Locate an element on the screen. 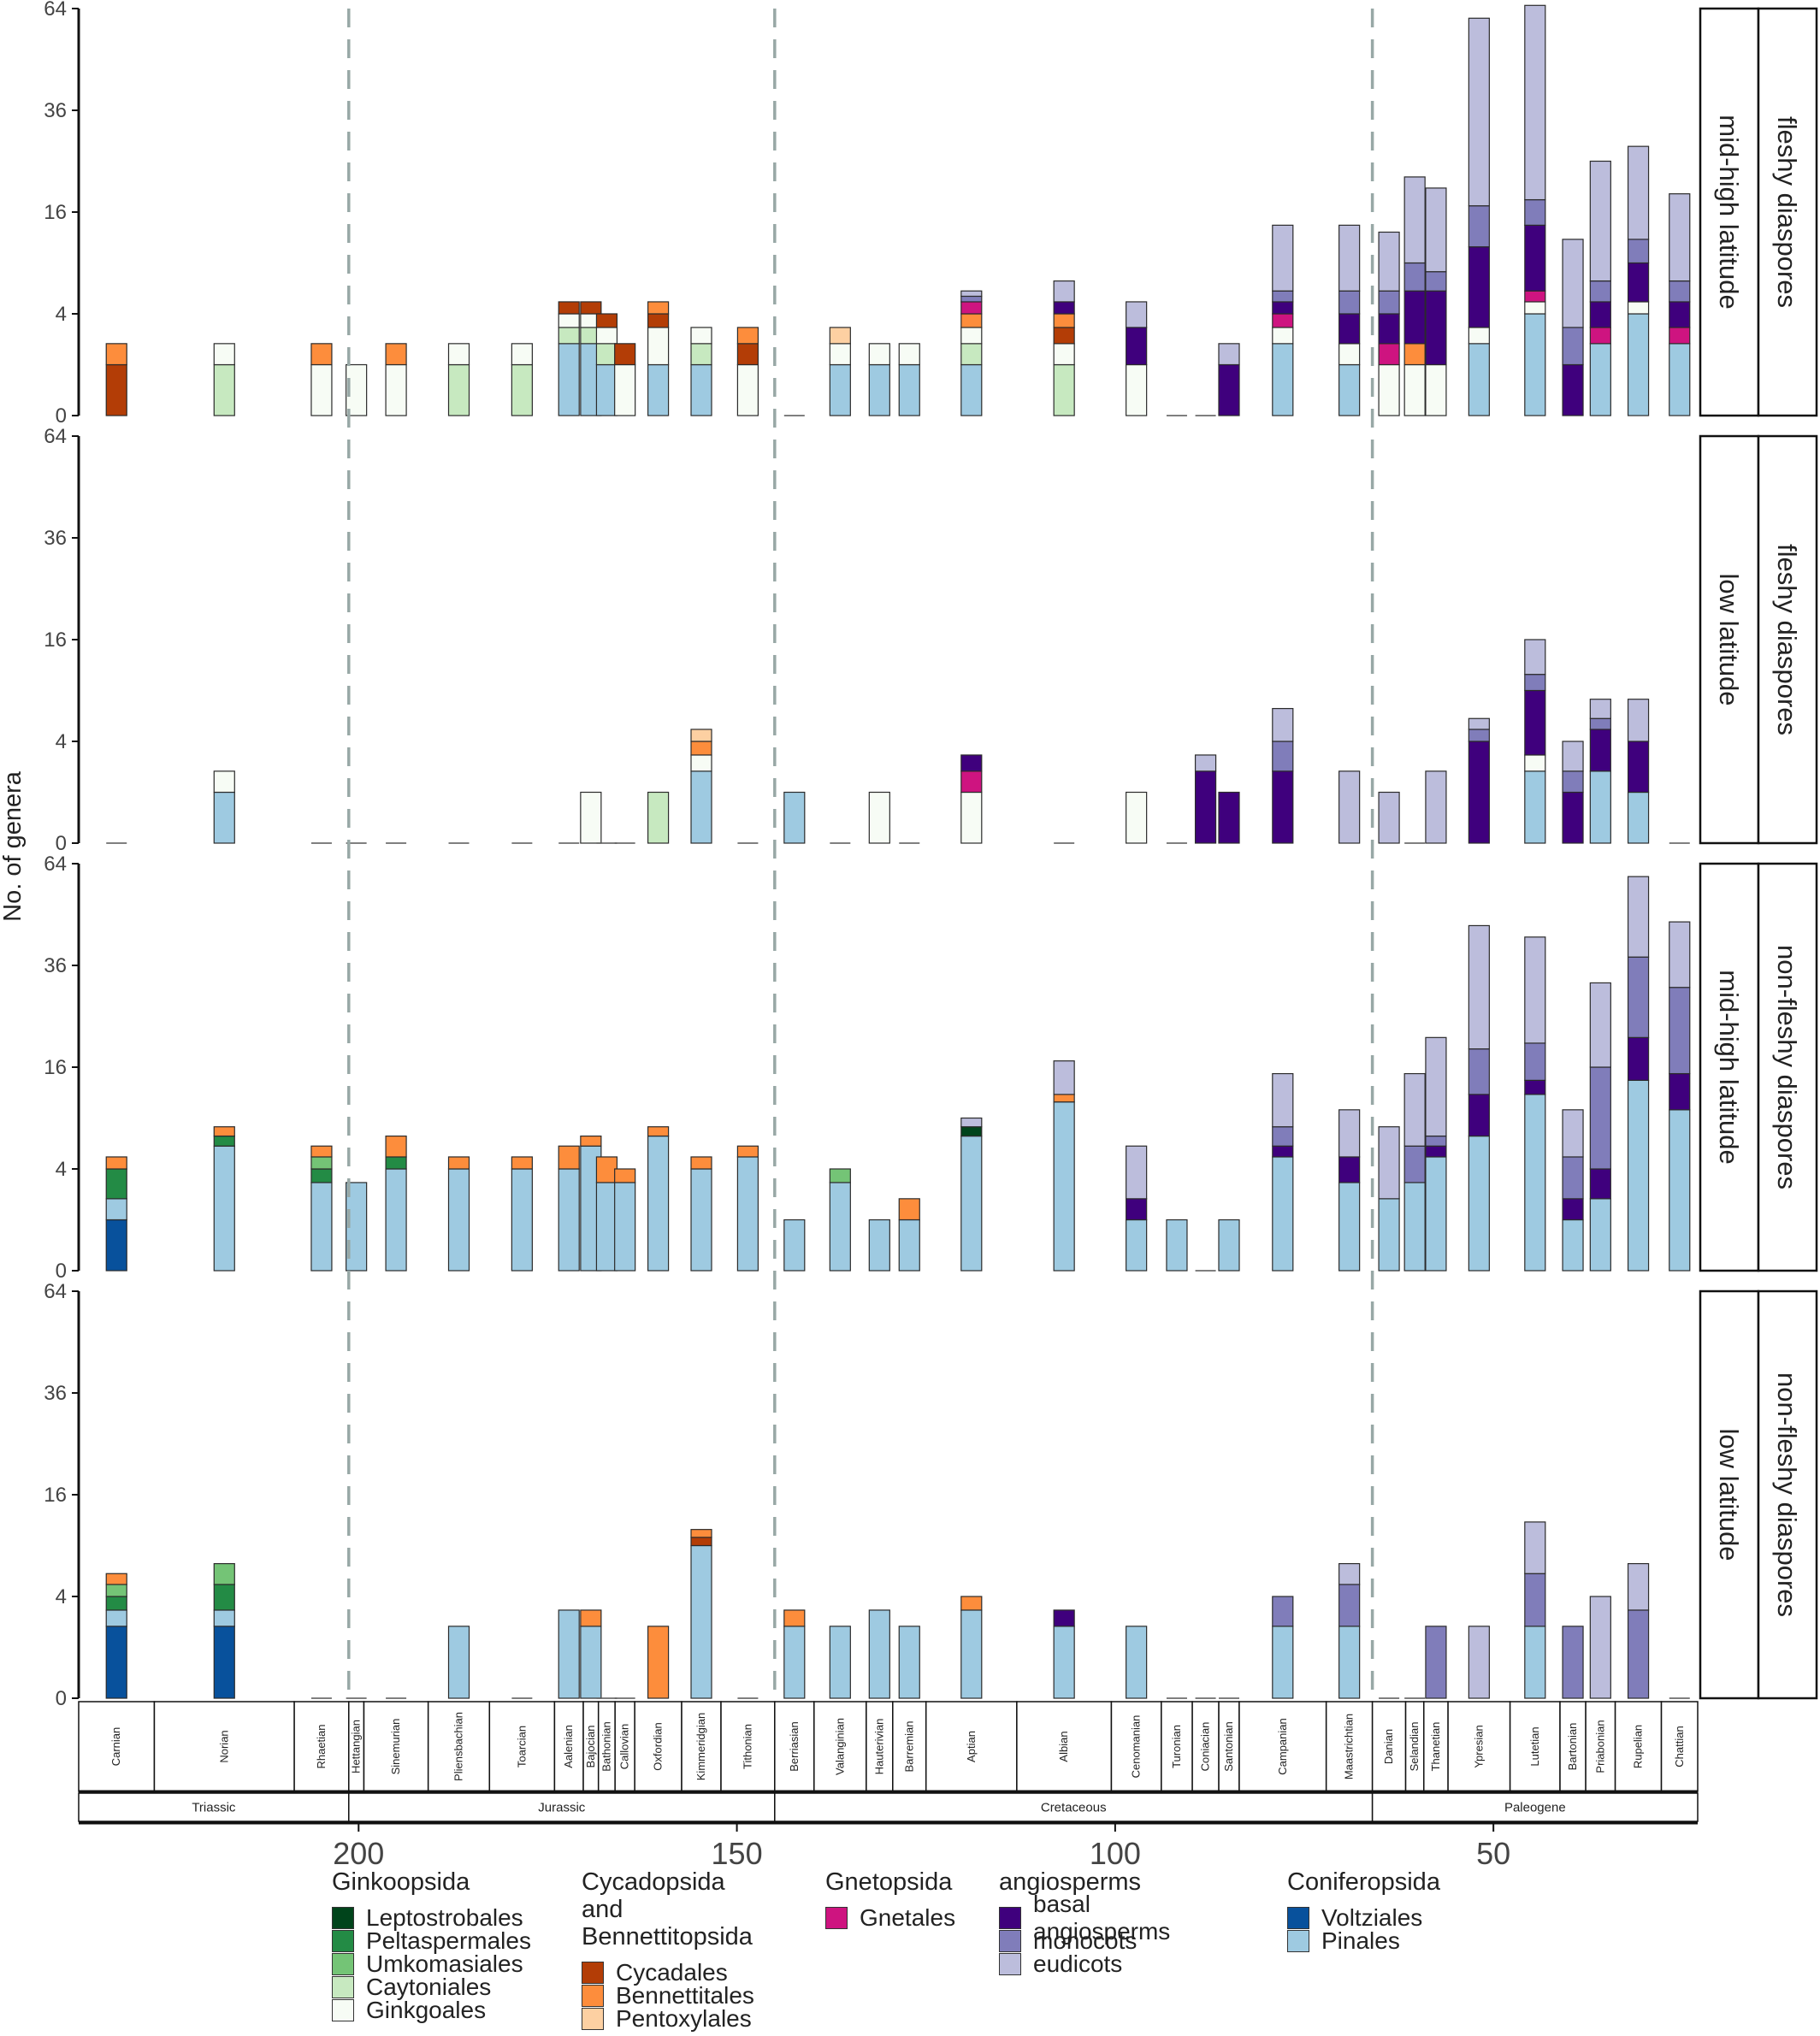  period-label: Paleogene is located at coordinates (1535, 1808).